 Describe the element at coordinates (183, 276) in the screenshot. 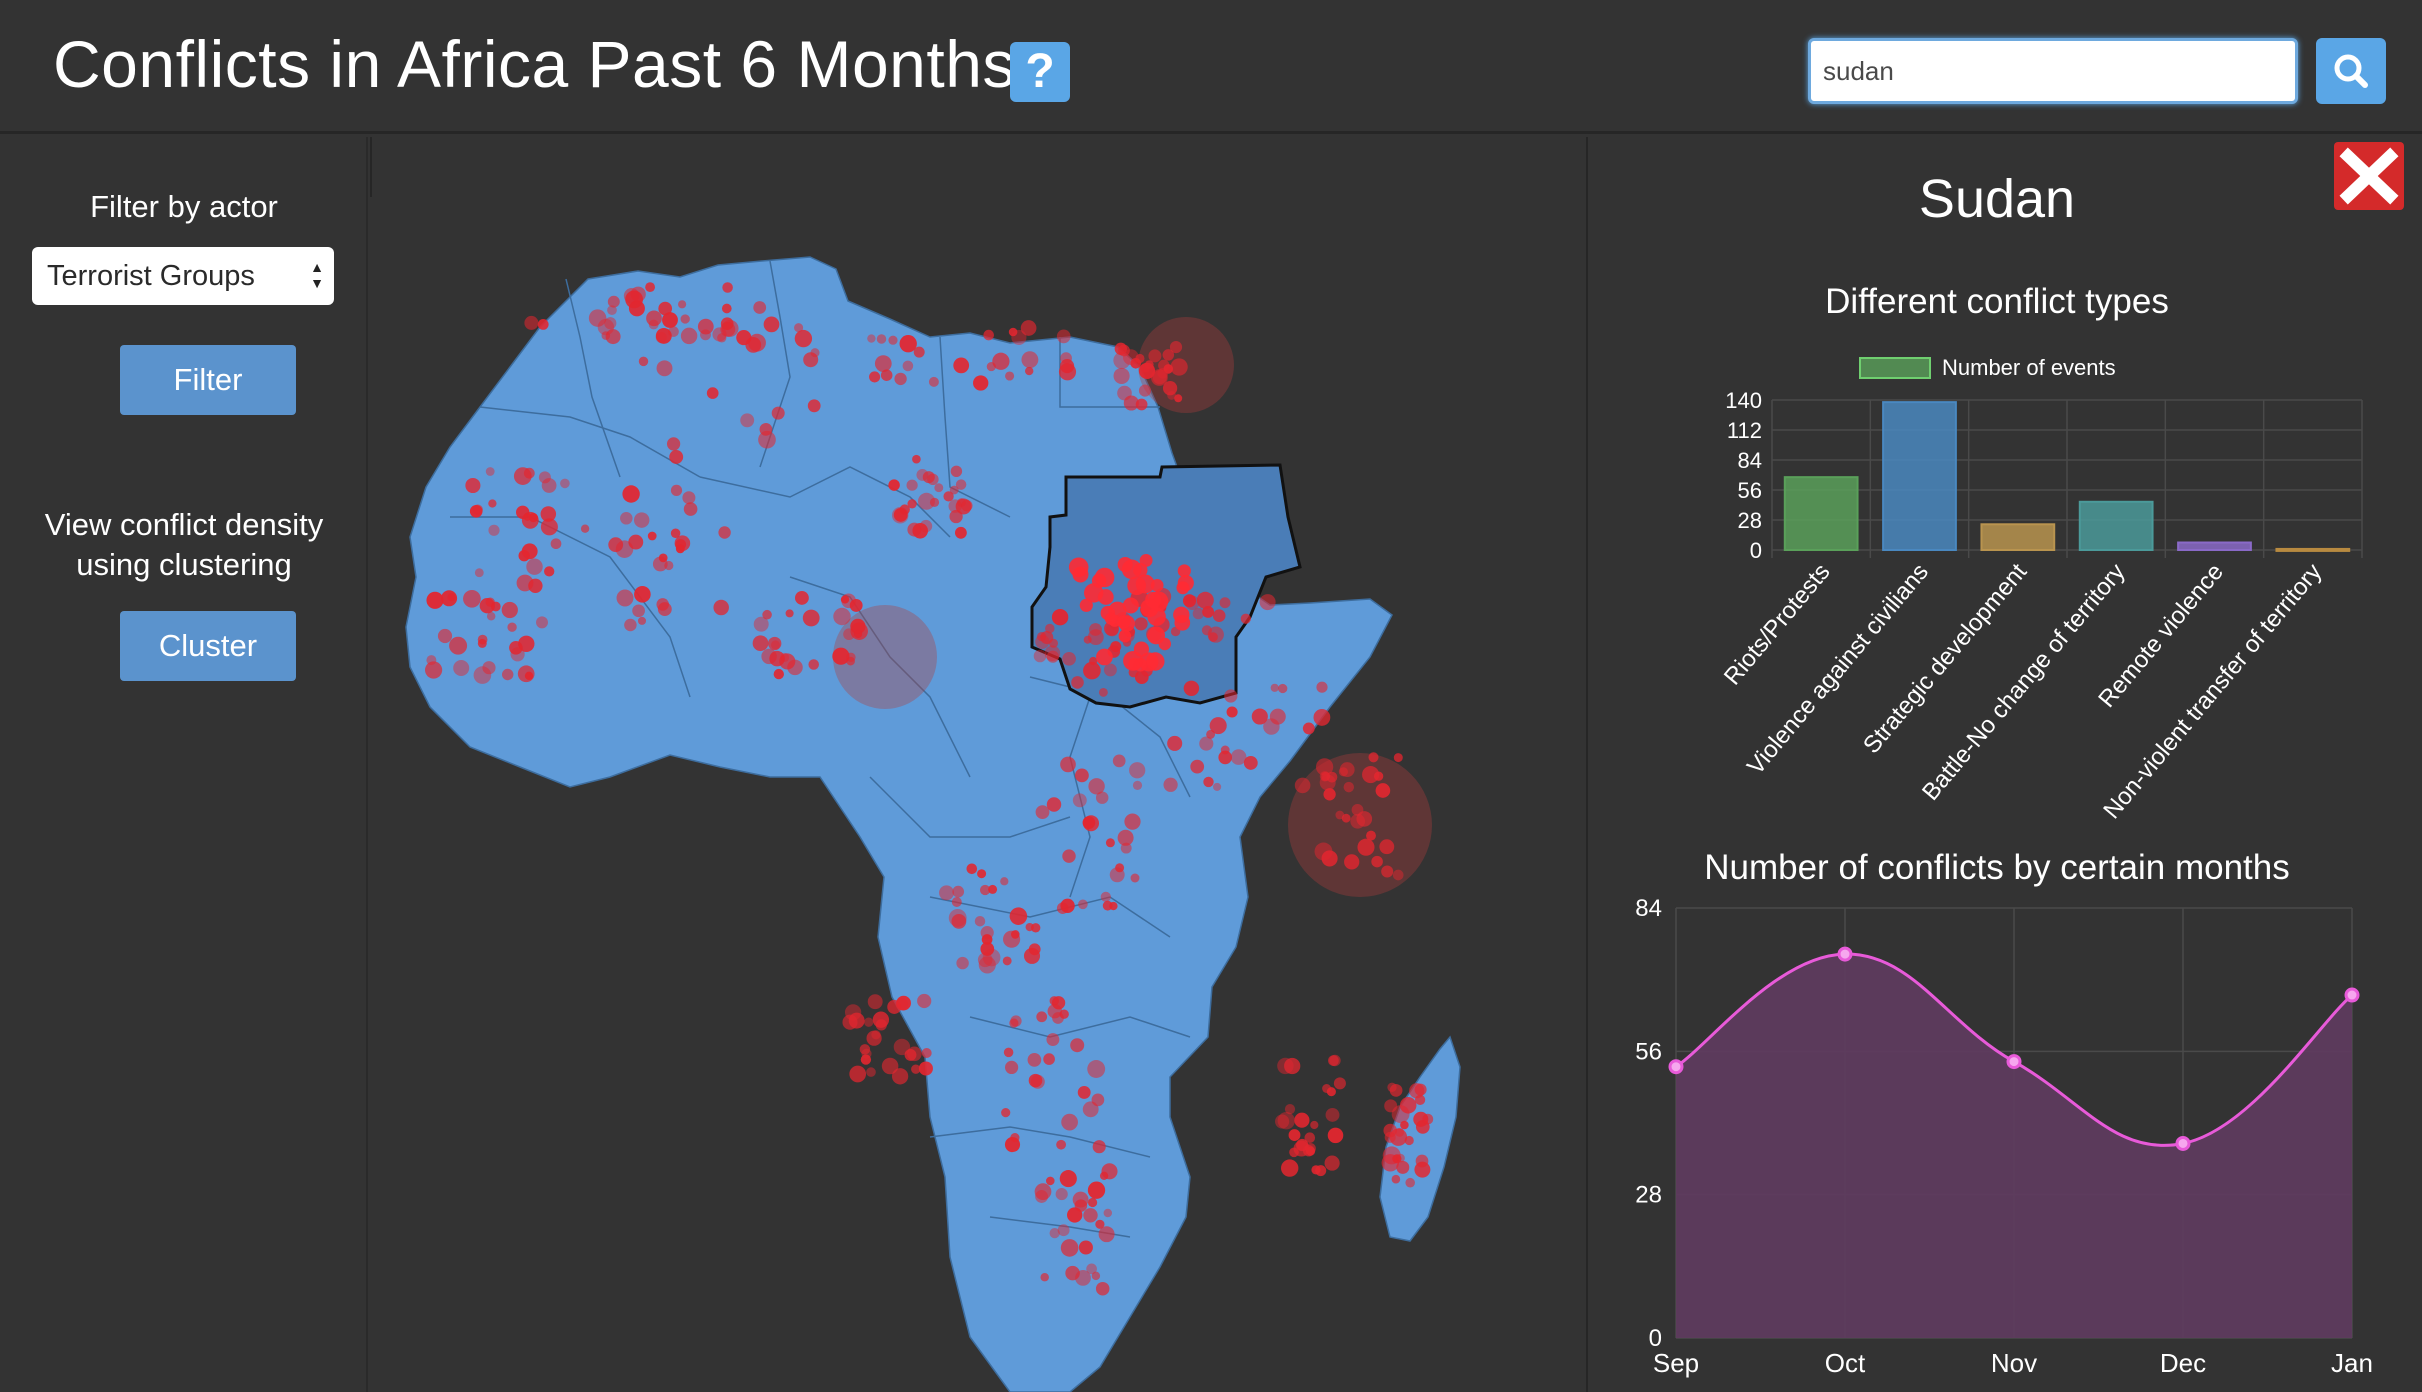

I see `actor-select: Terrorist Groups ▲ ▼` at that location.